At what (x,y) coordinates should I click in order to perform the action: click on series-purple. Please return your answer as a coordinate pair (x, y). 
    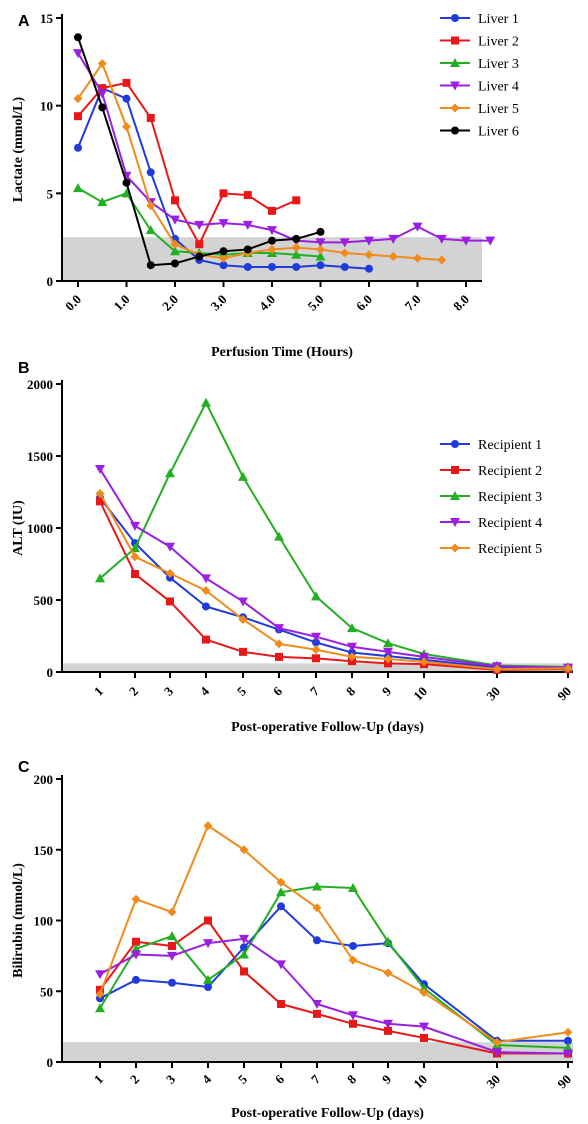
    Looking at the image, I should click on (334, 996).